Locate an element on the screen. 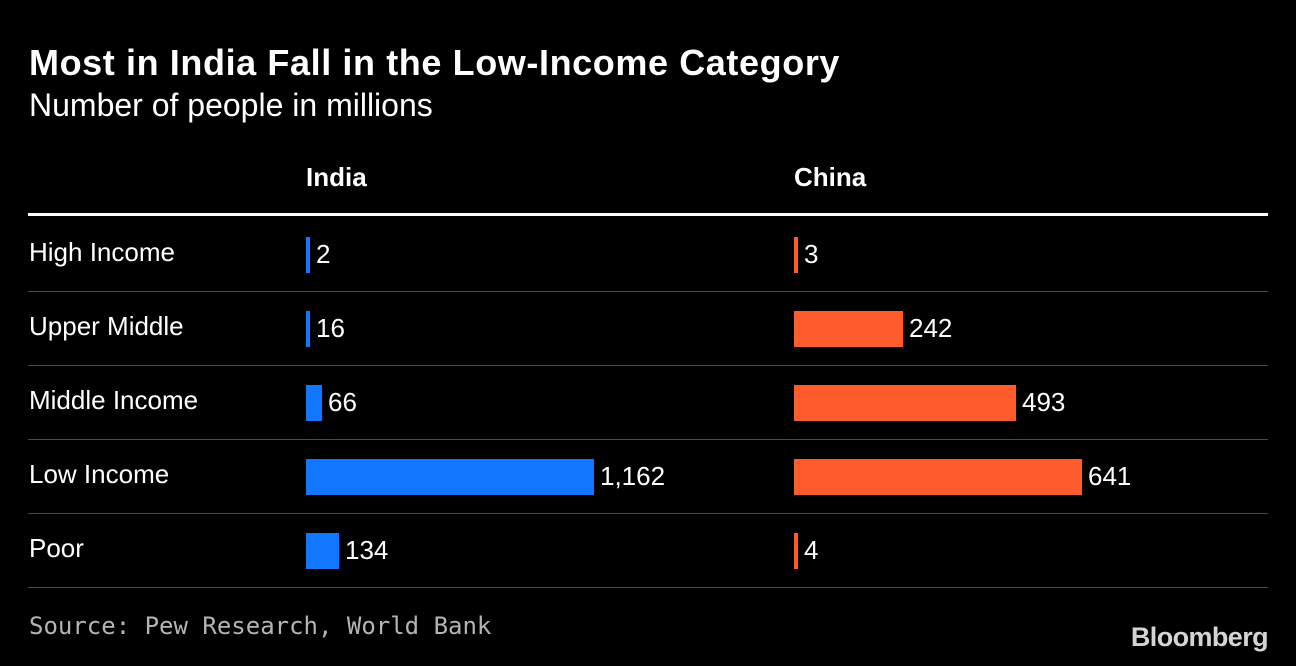 The image size is (1296, 666). value-label-china: 641 is located at coordinates (1110, 476).